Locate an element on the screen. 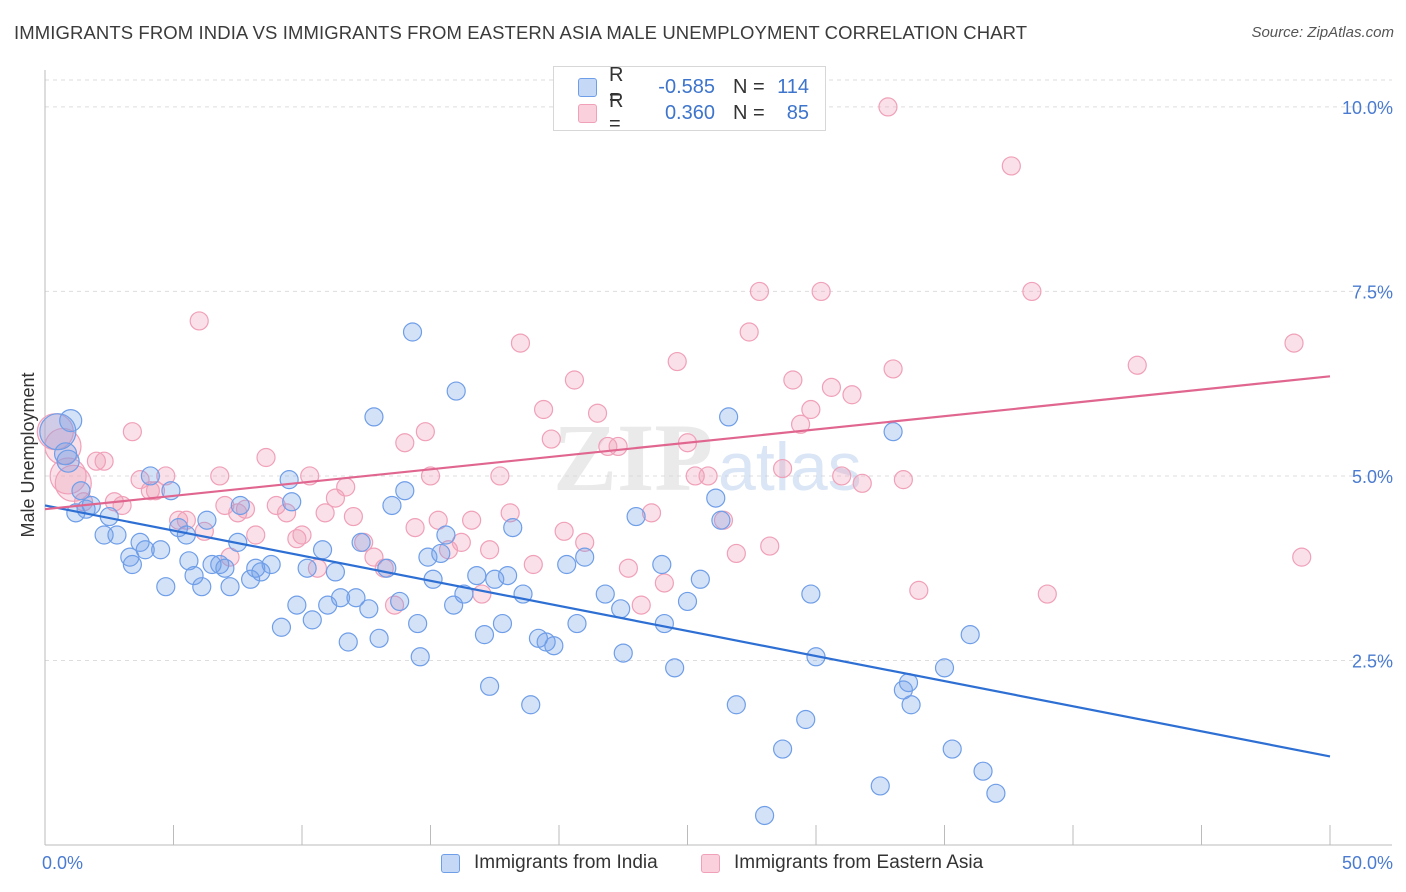 Image resolution: width=1406 pixels, height=892 pixels. legend-r-value: 0.360 is located at coordinates (689, 112).